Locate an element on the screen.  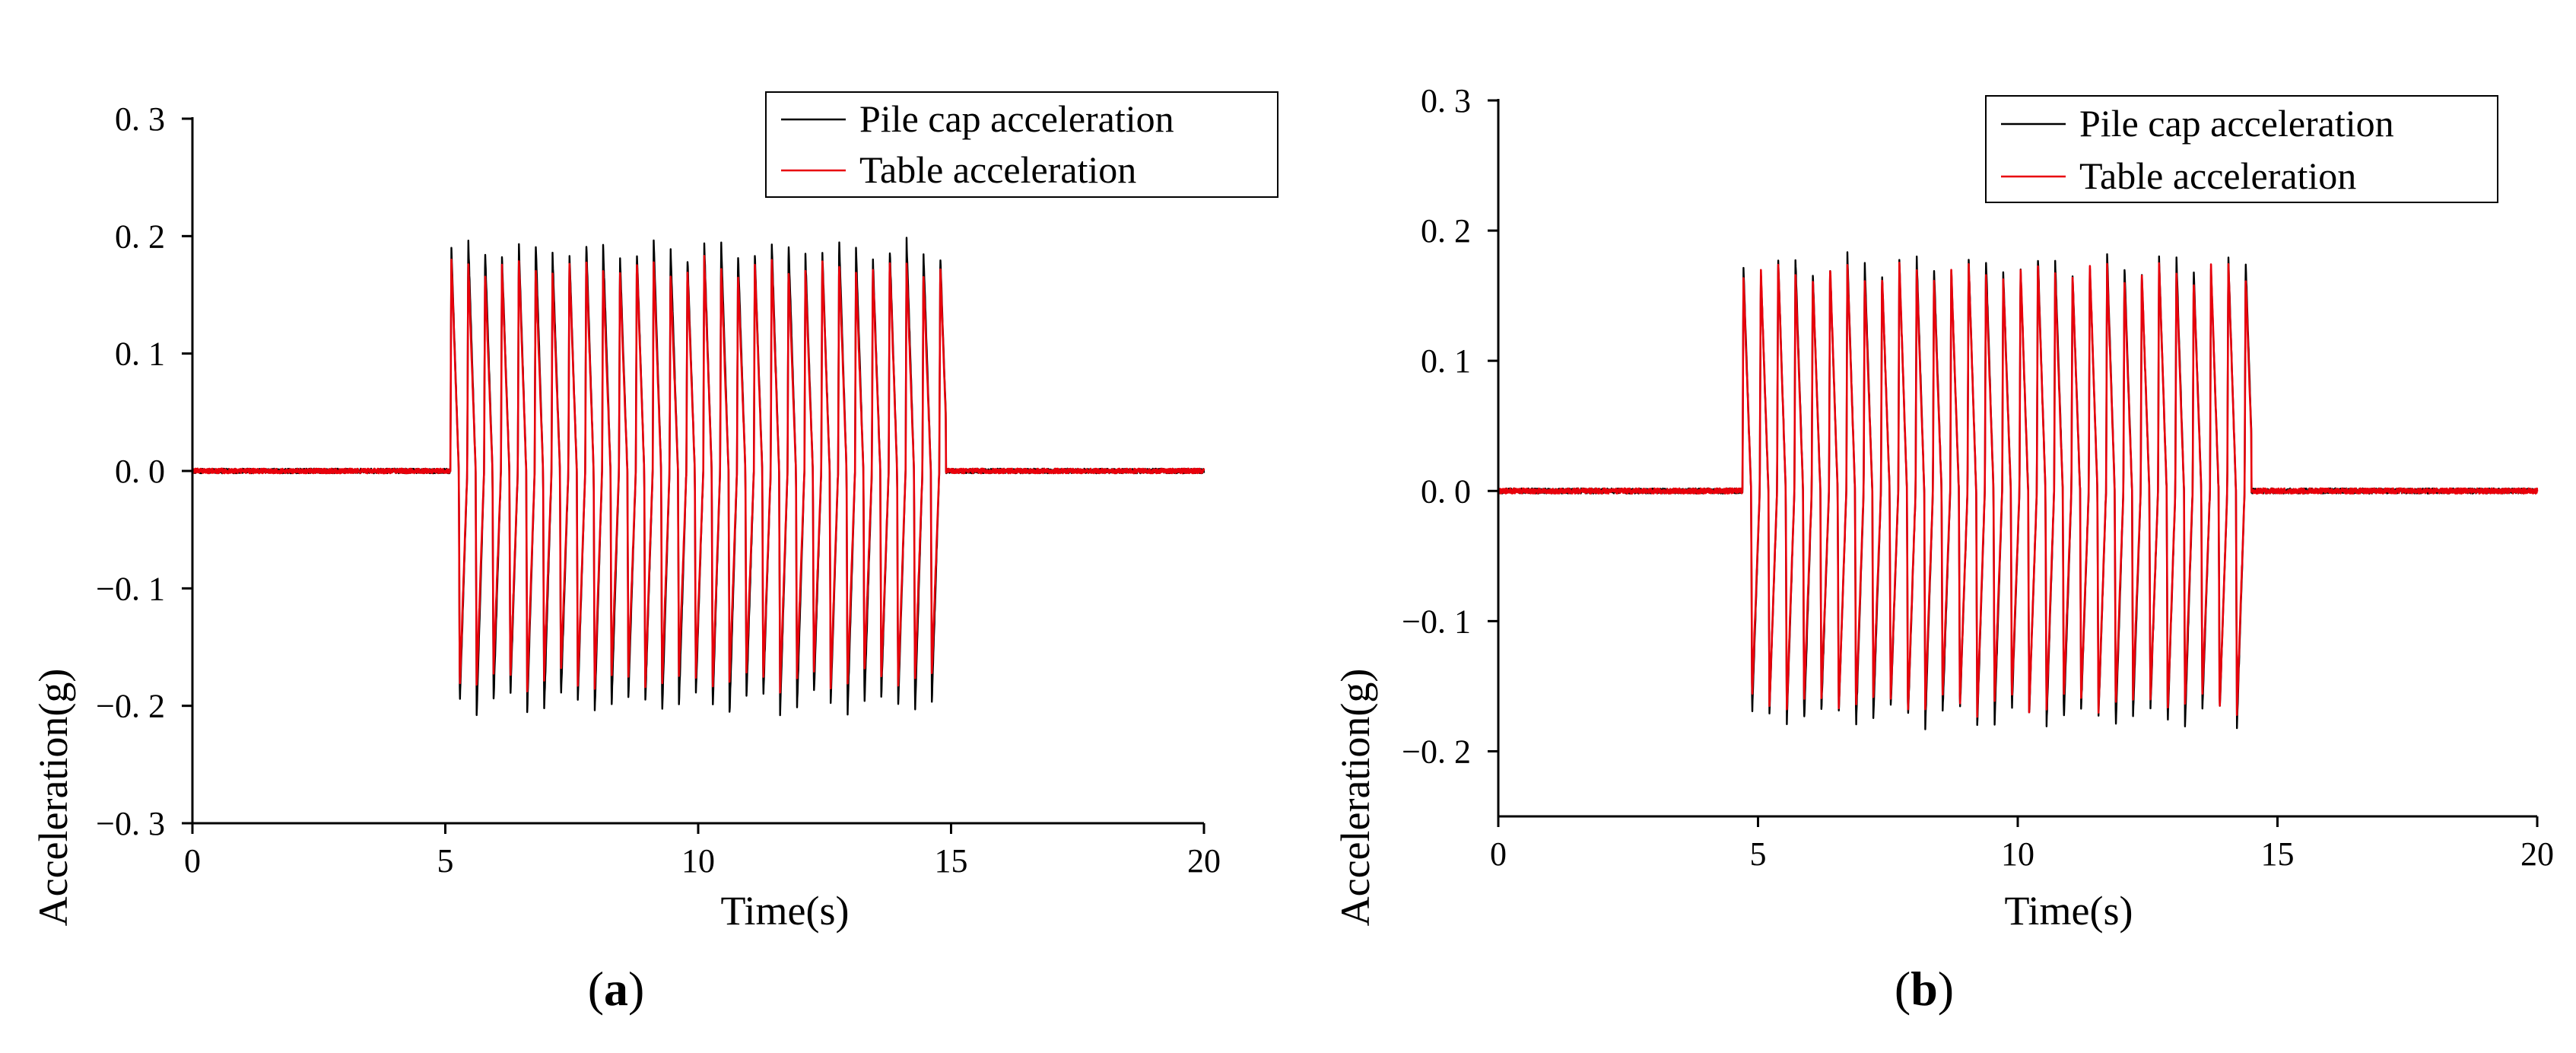
x-tick-label-b: 5 is located at coordinates (1758, 854).